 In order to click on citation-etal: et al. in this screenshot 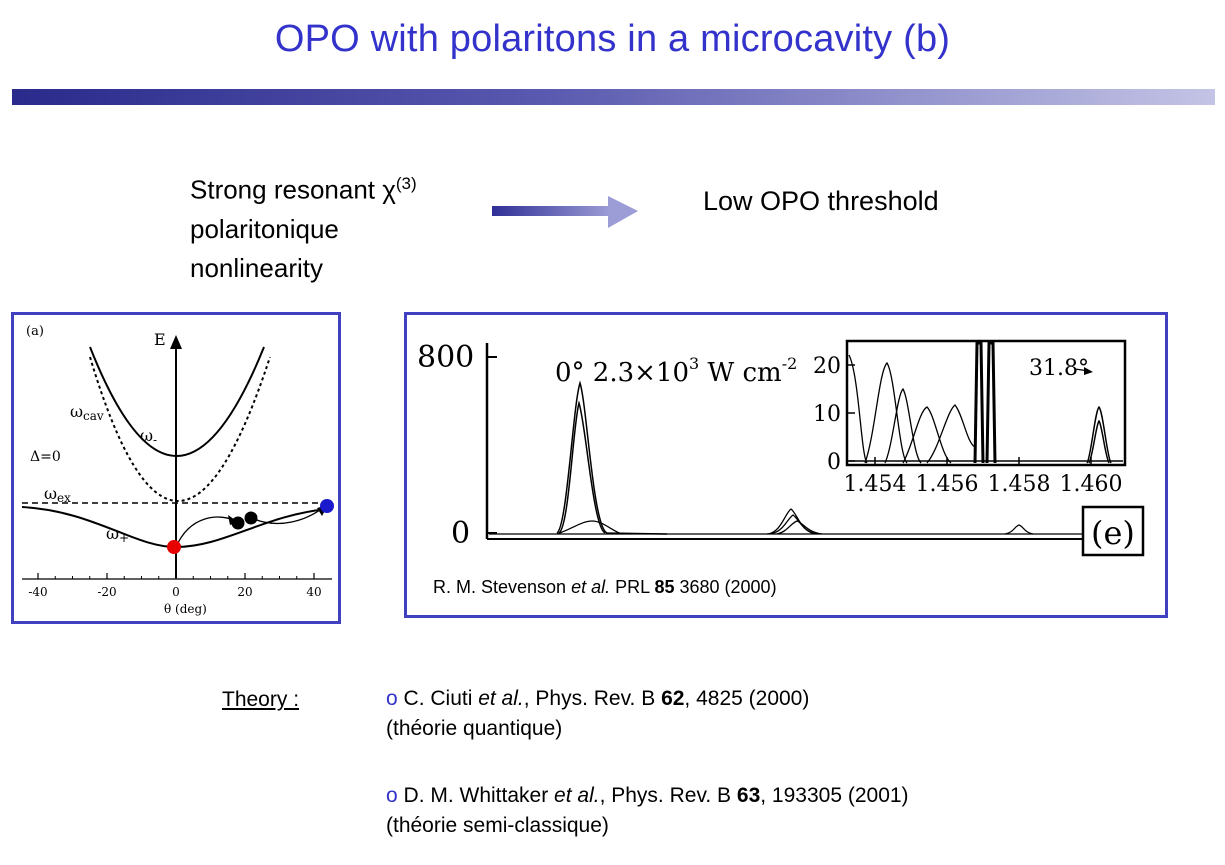, I will do `click(591, 587)`.